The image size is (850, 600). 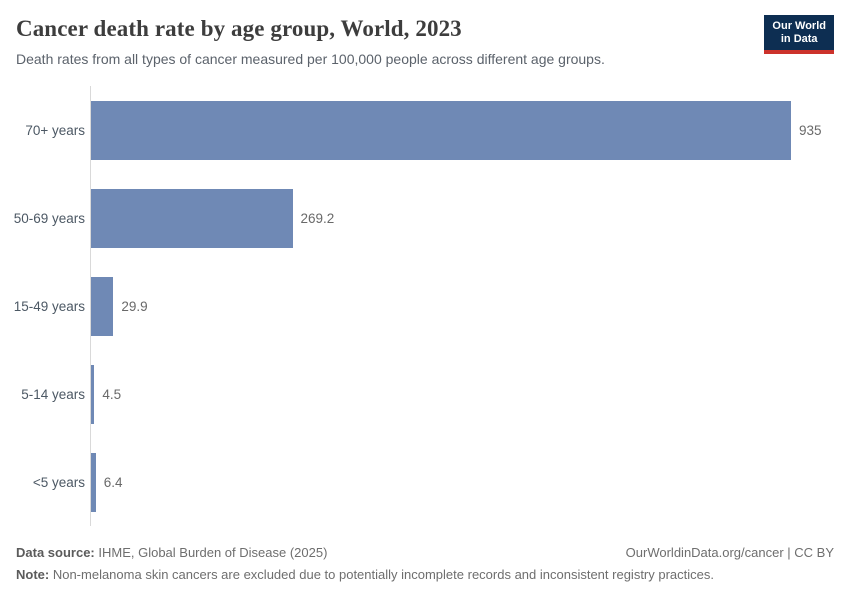 I want to click on chart-row: 70+ years 935, so click(x=425, y=130).